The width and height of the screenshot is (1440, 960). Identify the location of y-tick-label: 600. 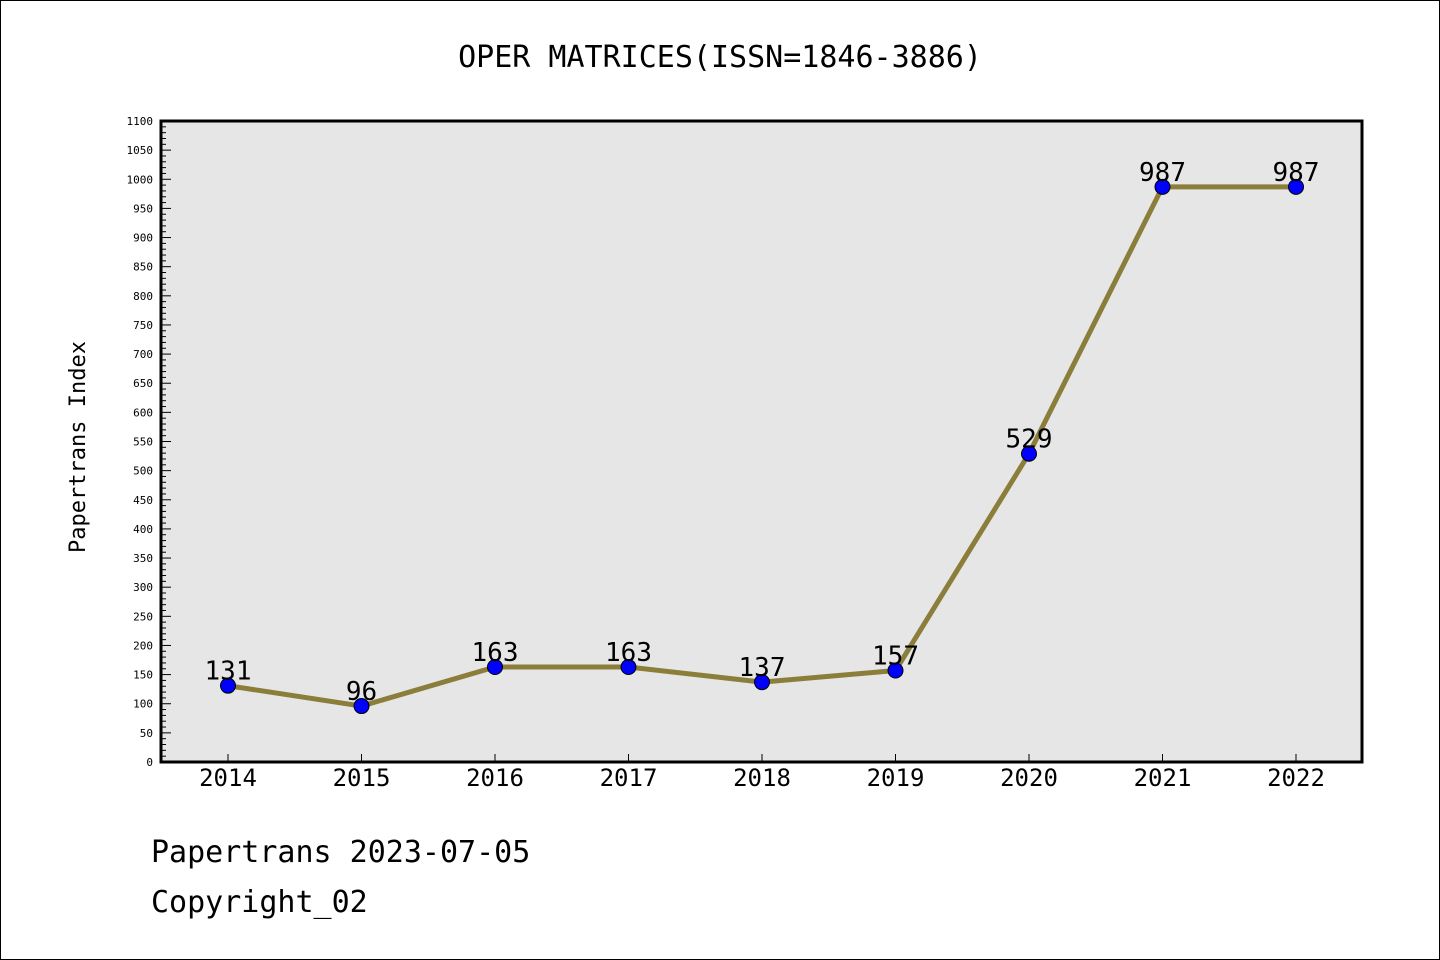
(143, 412).